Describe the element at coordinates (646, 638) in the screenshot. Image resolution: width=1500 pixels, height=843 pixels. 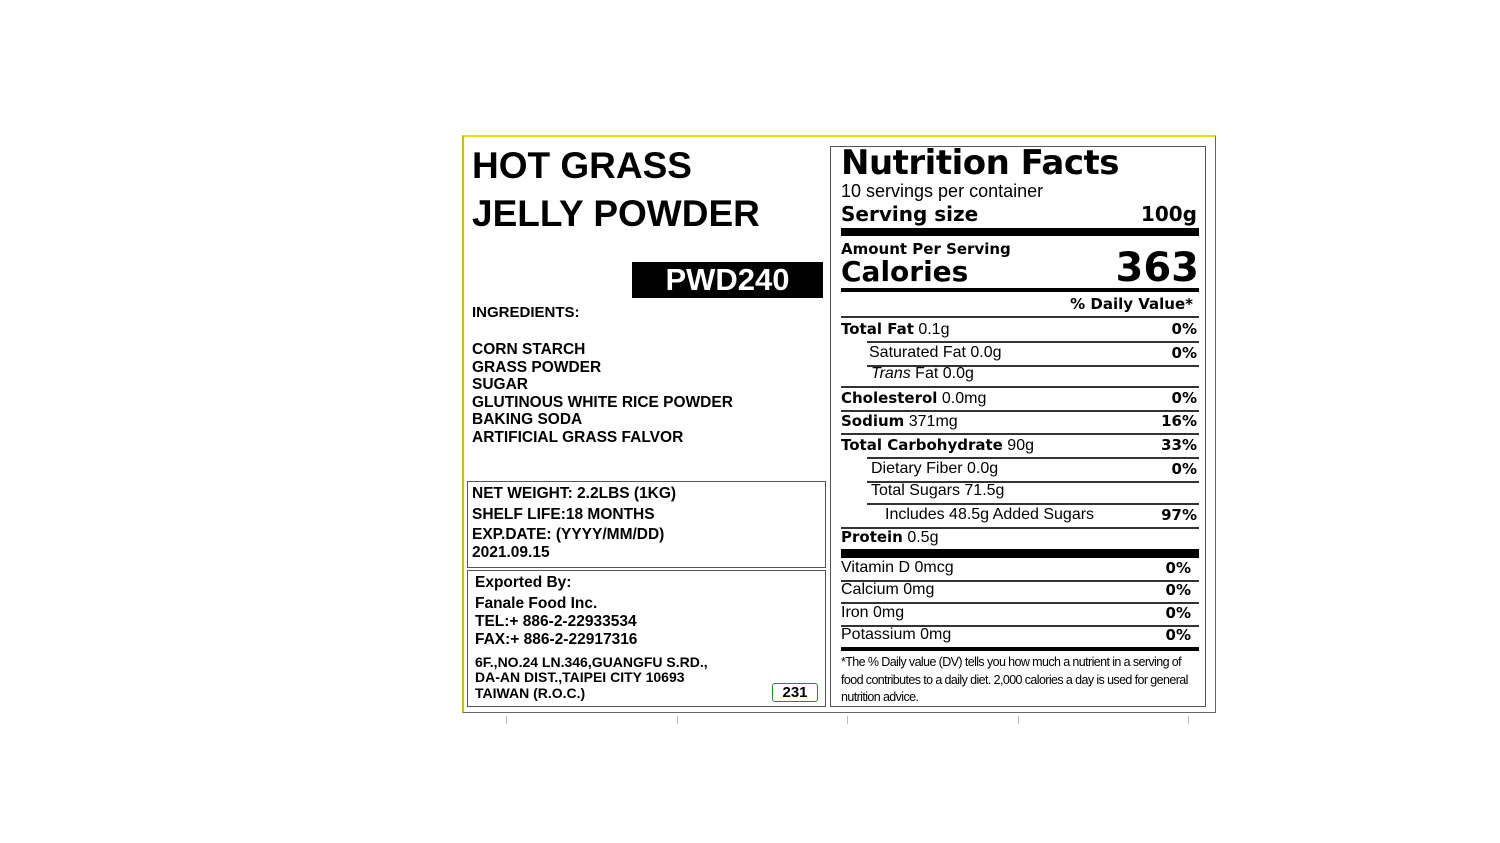
I see `exporter-box` at that location.